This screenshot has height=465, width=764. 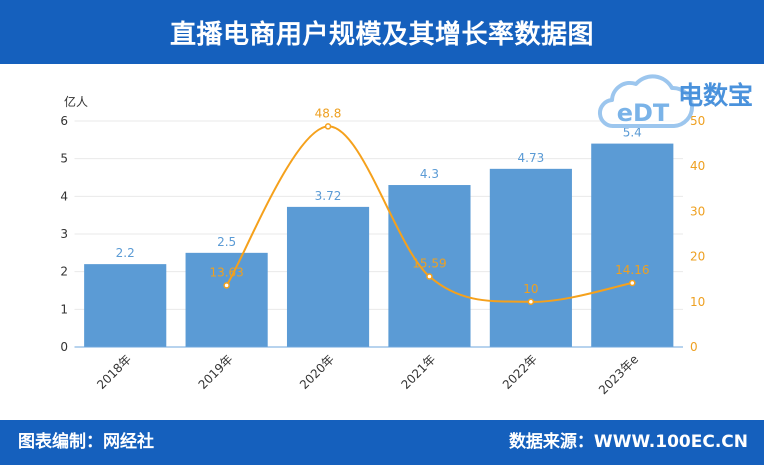 I want to click on growth-rate-label: 48.8, so click(x=328, y=113).